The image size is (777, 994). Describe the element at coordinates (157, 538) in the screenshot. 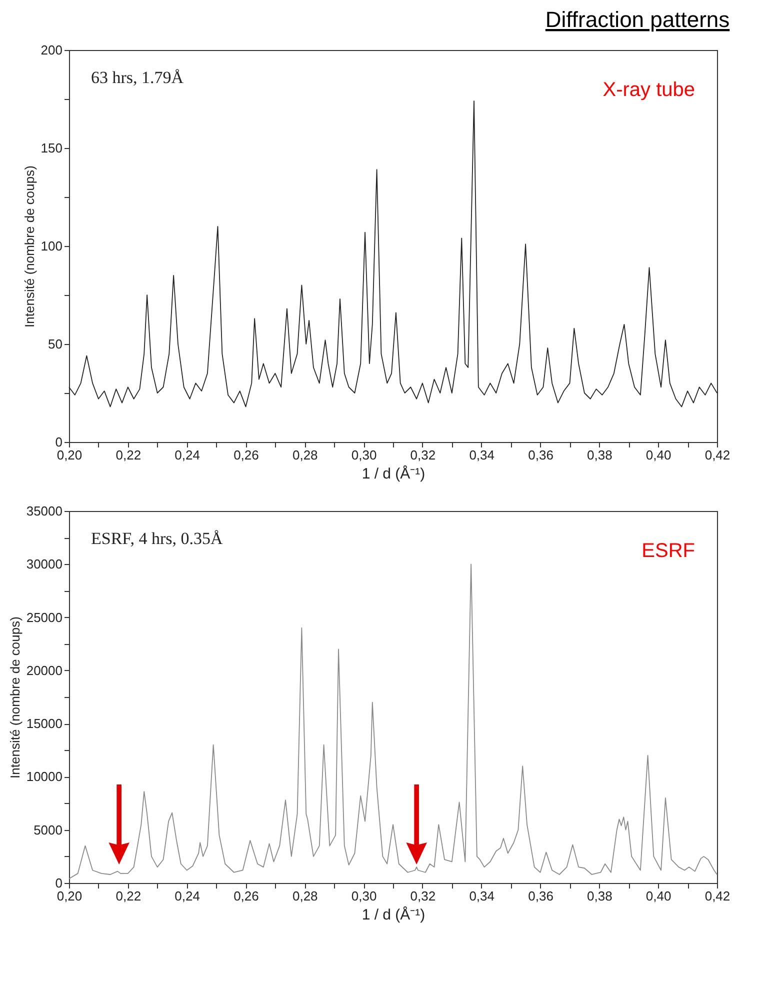

I see `annotation: ESRF, 4 hrs, 0.35Å` at that location.